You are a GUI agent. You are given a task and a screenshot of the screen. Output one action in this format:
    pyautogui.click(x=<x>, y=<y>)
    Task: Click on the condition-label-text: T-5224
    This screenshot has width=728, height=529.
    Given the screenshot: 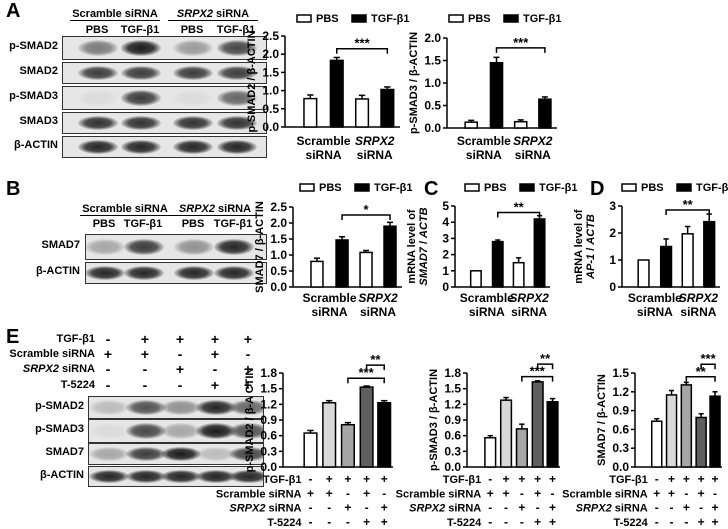 What is the action you would take?
    pyautogui.click(x=631, y=523)
    